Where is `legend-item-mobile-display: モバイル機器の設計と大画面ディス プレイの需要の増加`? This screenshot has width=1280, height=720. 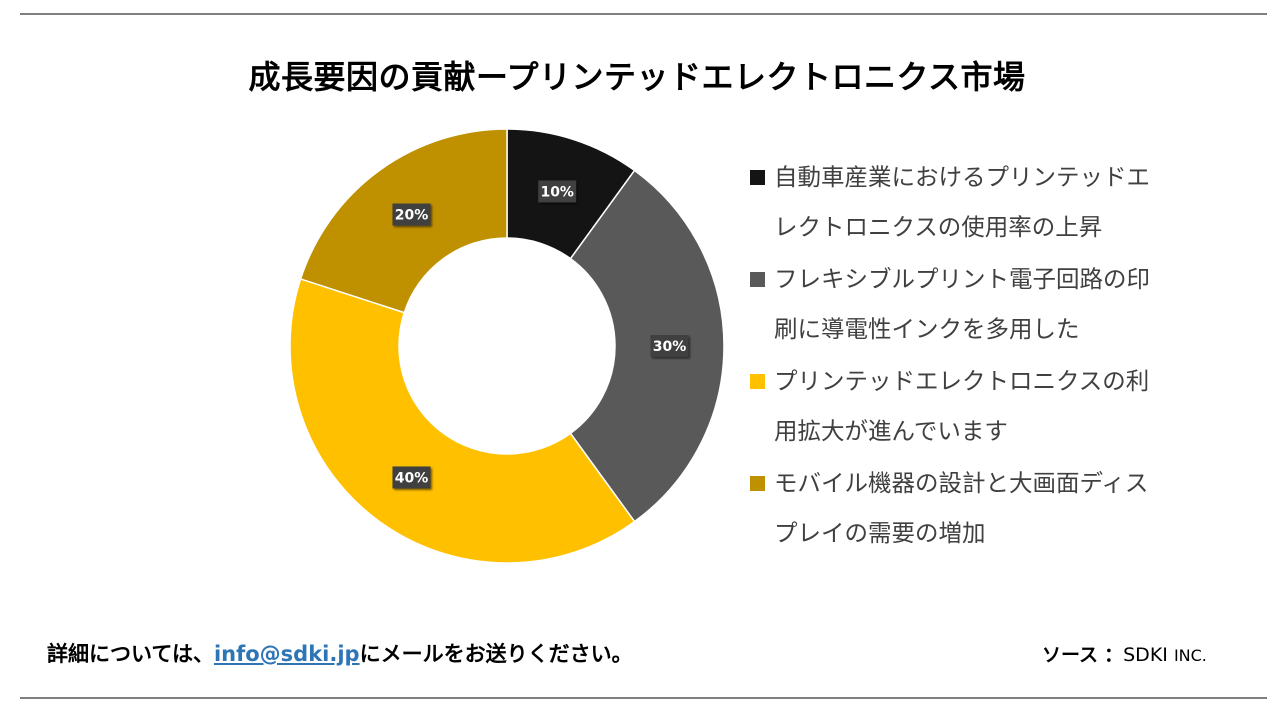 legend-item-mobile-display: モバイル機器の設計と大画面ディス プレイの需要の増加 is located at coordinates (985, 508).